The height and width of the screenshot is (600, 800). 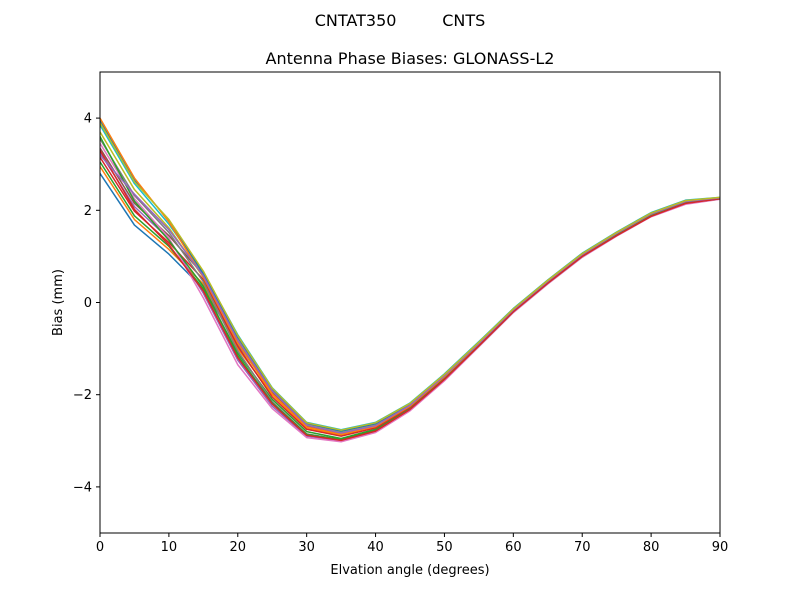 I want to click on y-tick-label: 4, so click(x=88, y=119).